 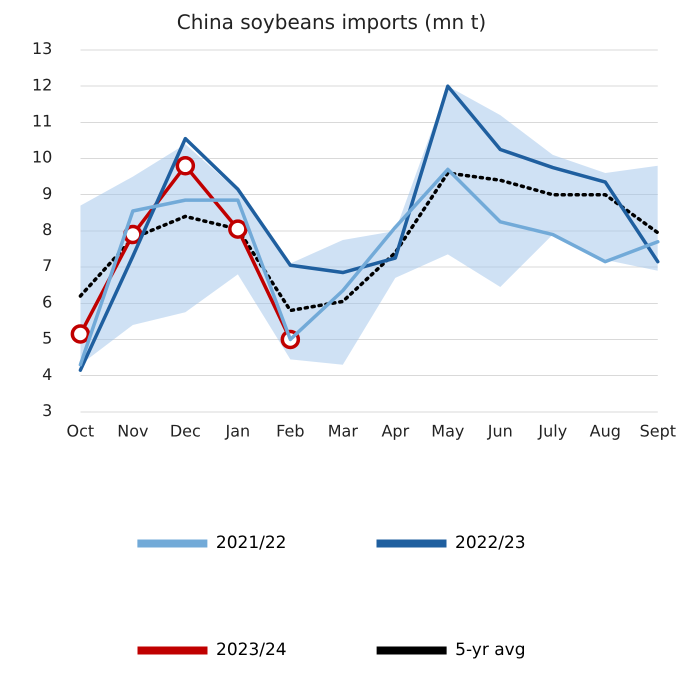 I want to click on y-tick-label: 13, so click(x=42, y=48).